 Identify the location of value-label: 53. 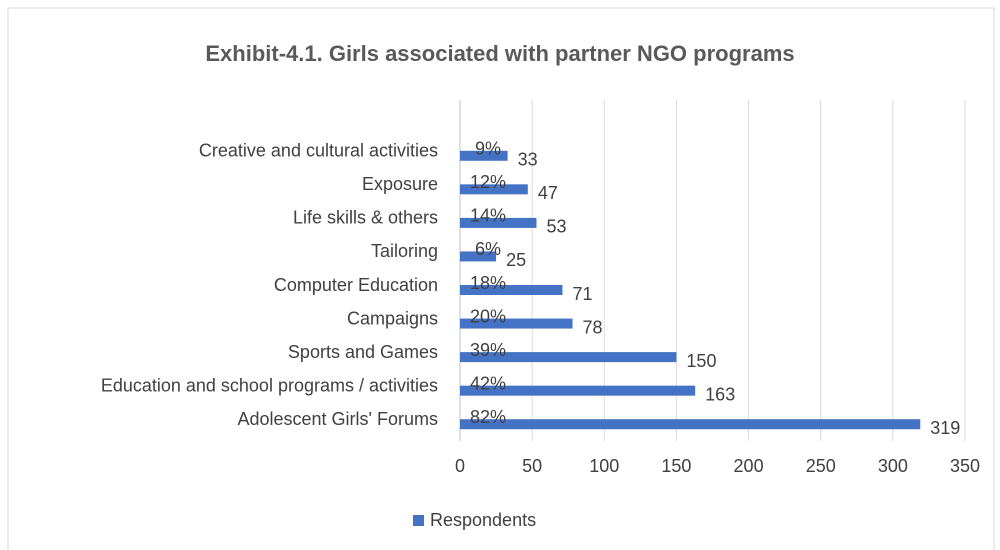
(556, 227).